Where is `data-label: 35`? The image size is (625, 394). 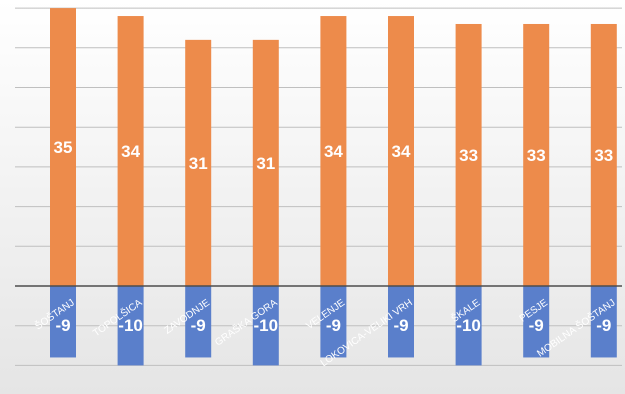
data-label: 35 is located at coordinates (63, 147).